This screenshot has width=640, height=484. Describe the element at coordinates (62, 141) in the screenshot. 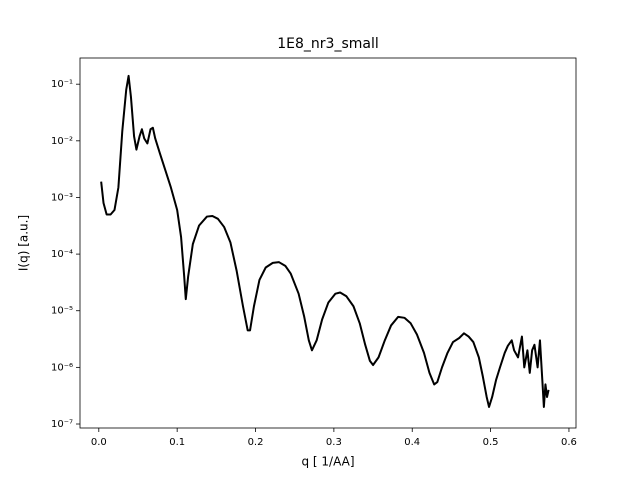

I see `y-tick-label: 10⁻²` at that location.